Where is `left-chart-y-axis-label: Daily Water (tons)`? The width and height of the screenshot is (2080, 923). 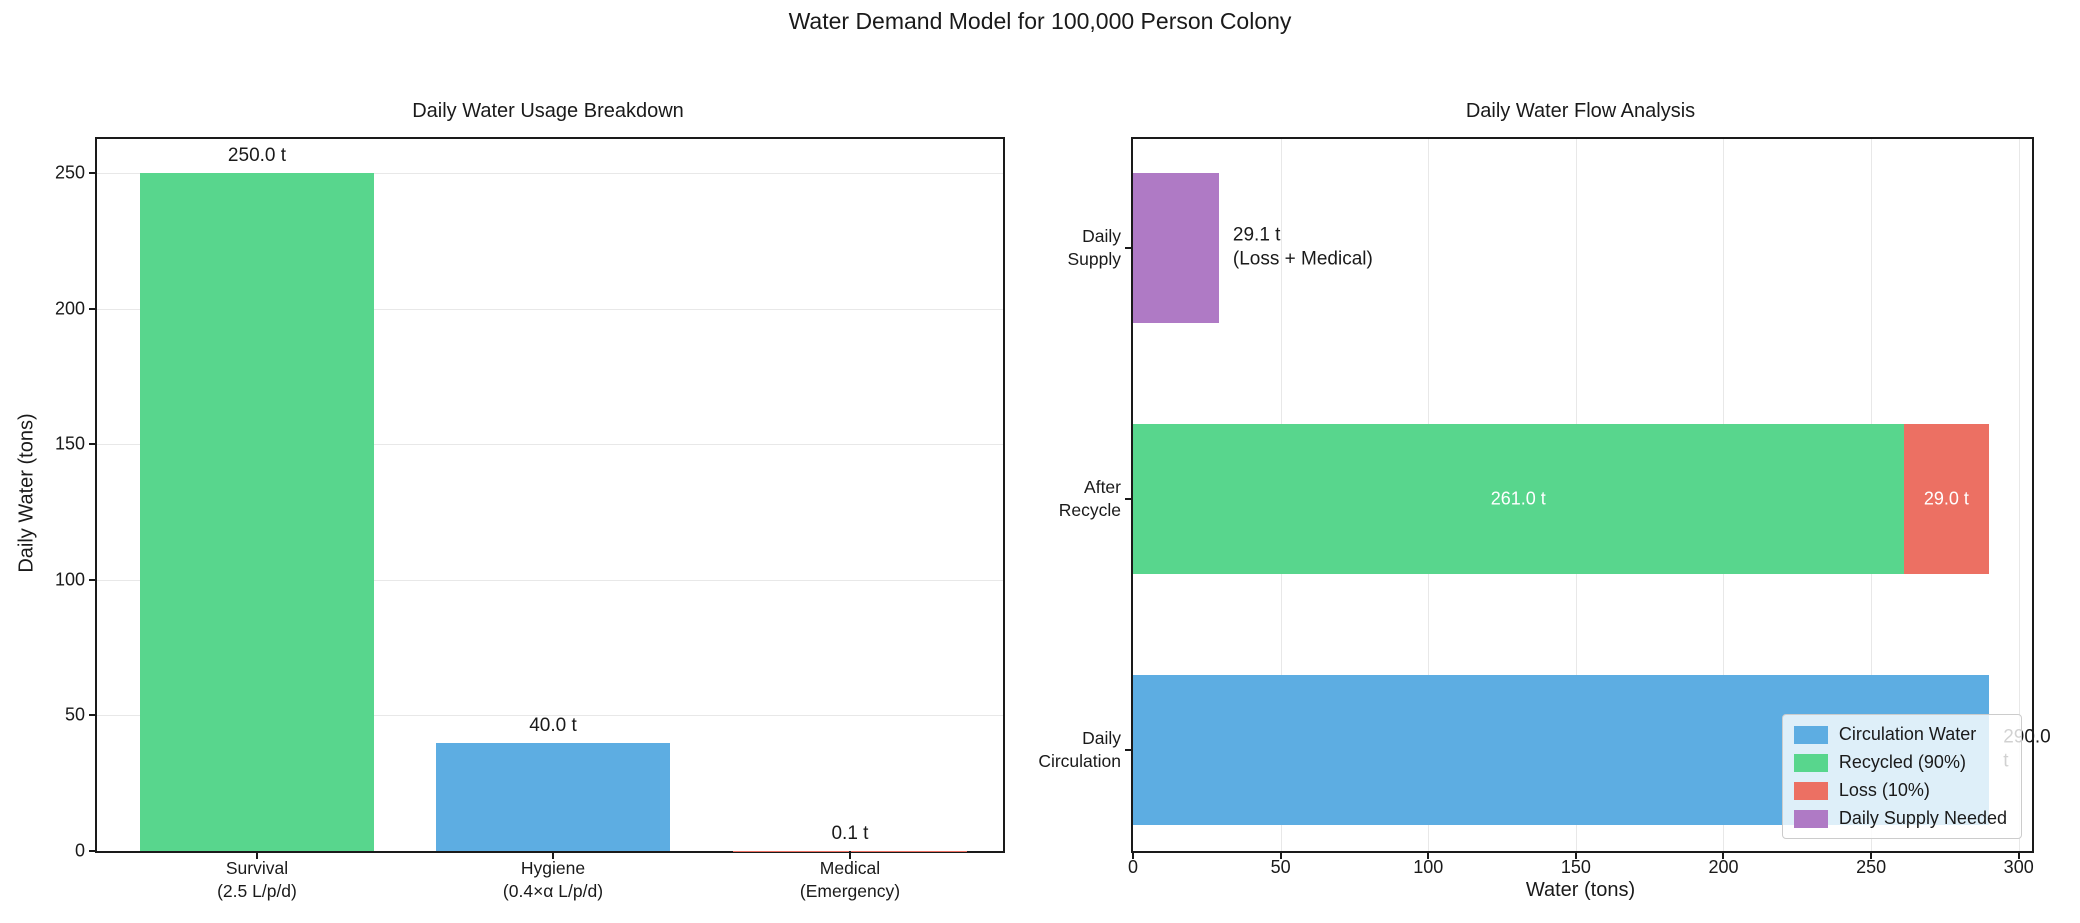 left-chart-y-axis-label: Daily Water (tons) is located at coordinates (26, 493).